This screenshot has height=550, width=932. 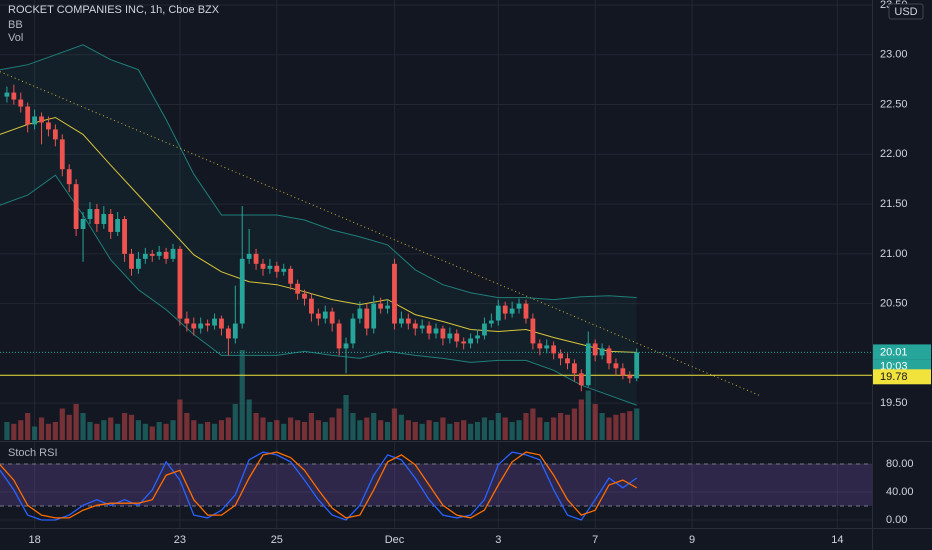 I want to click on currency-label: USD, so click(x=905, y=12).